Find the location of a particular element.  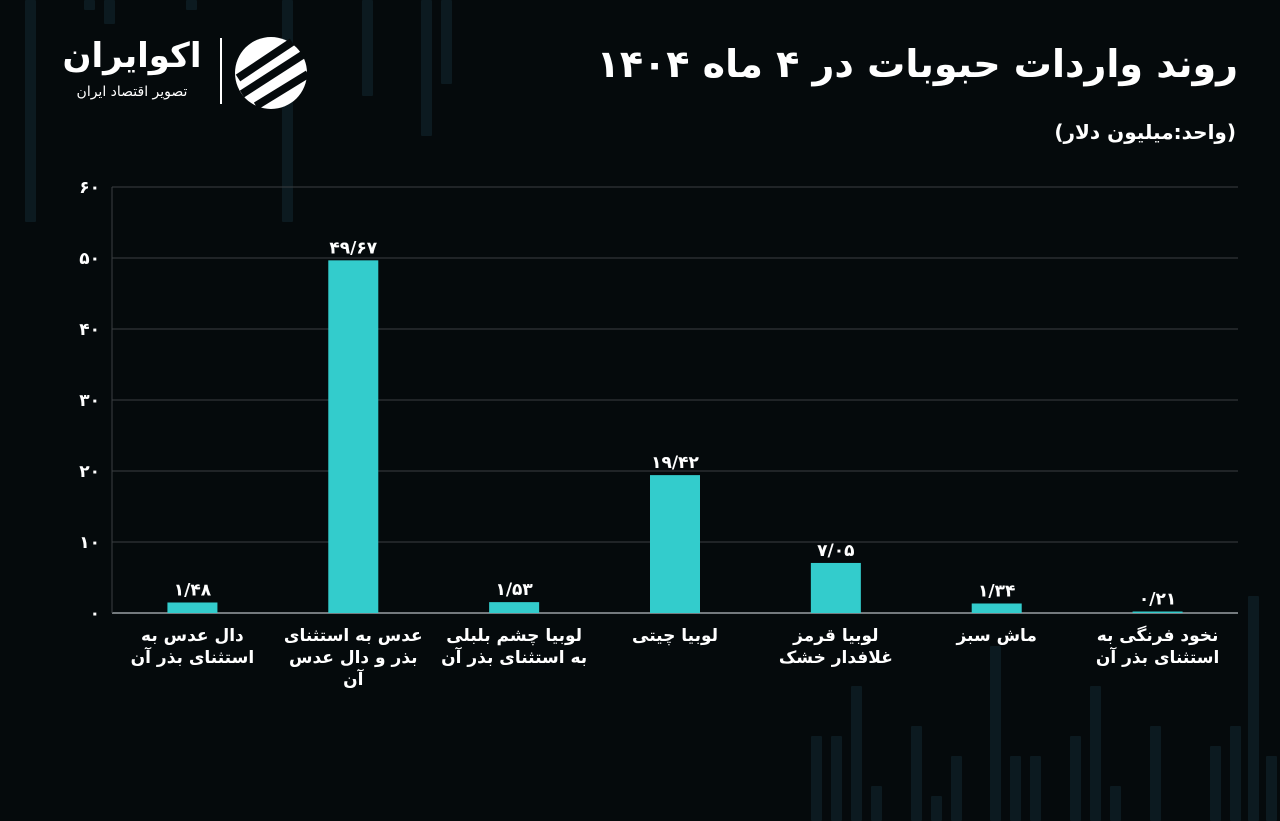

y-tick-label: ۶۰ is located at coordinates (89, 188).